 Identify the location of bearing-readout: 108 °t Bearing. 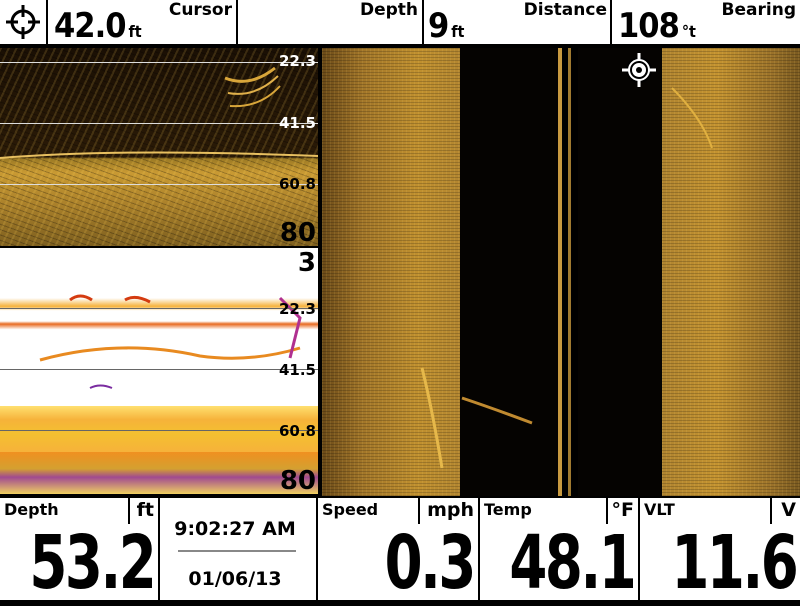
(706, 22).